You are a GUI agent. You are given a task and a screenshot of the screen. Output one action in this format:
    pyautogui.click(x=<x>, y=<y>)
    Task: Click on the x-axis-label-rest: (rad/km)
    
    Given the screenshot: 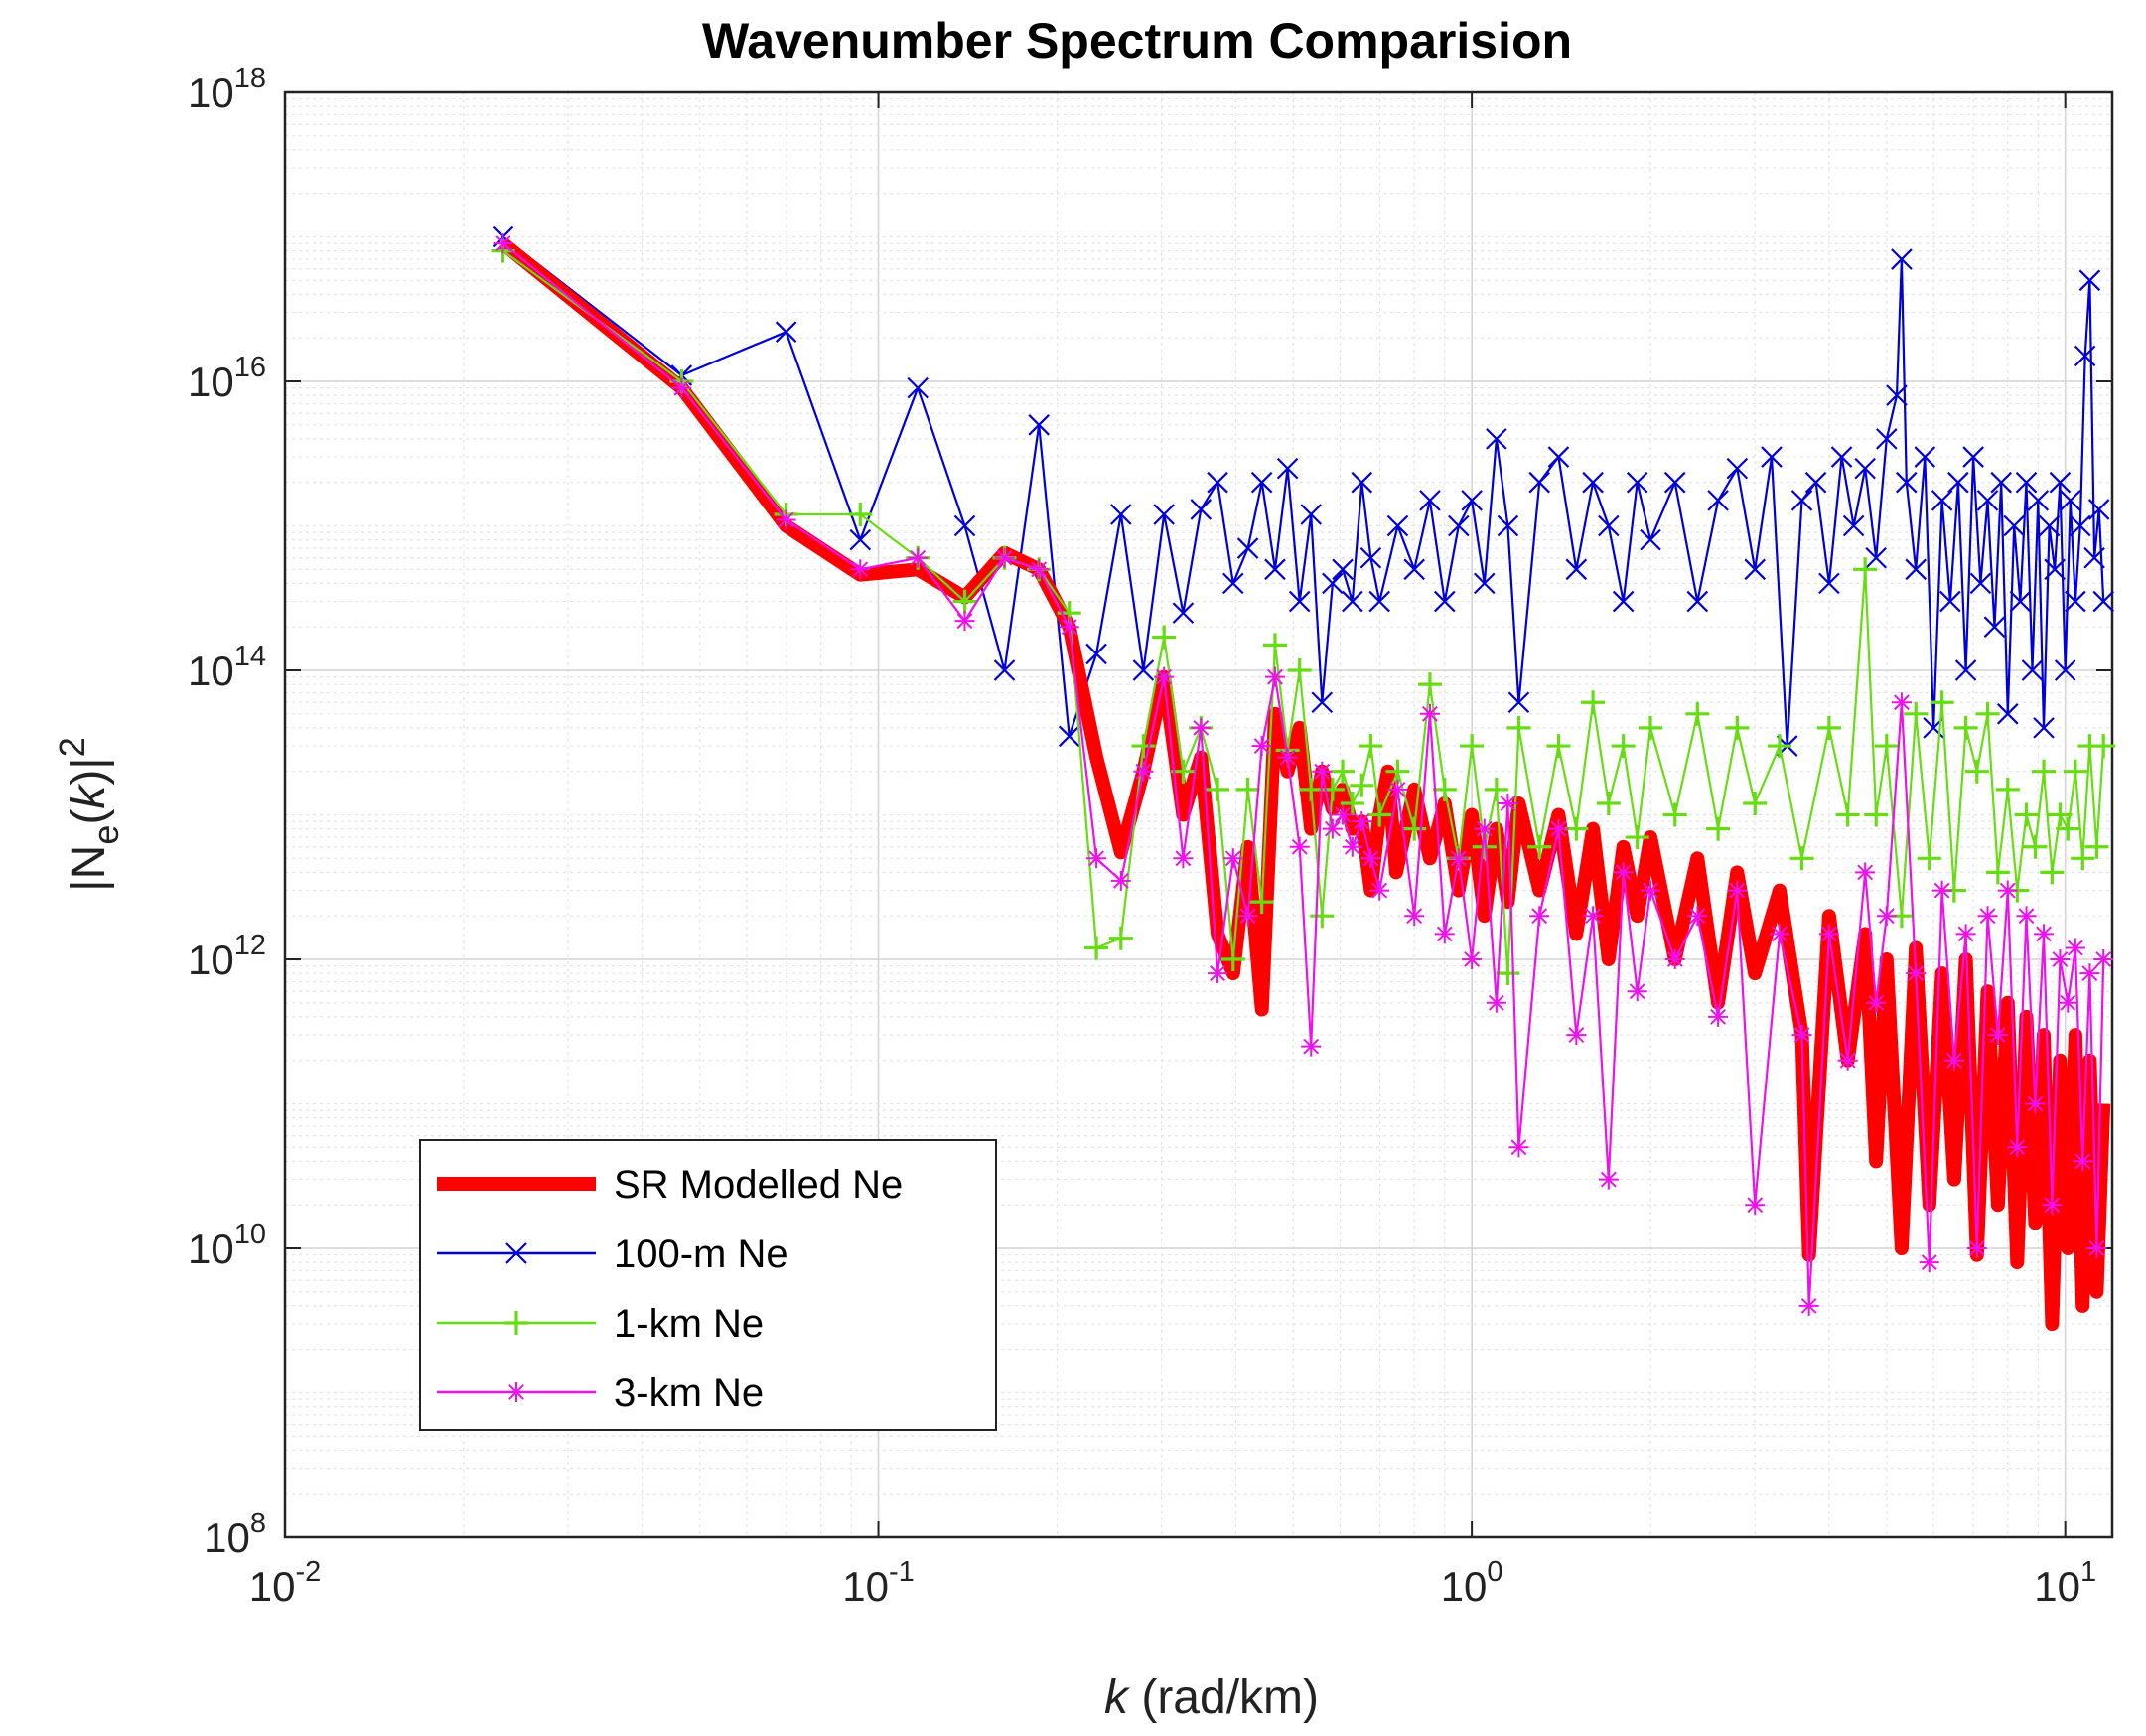 What is the action you would take?
    pyautogui.click(x=1223, y=1697)
    